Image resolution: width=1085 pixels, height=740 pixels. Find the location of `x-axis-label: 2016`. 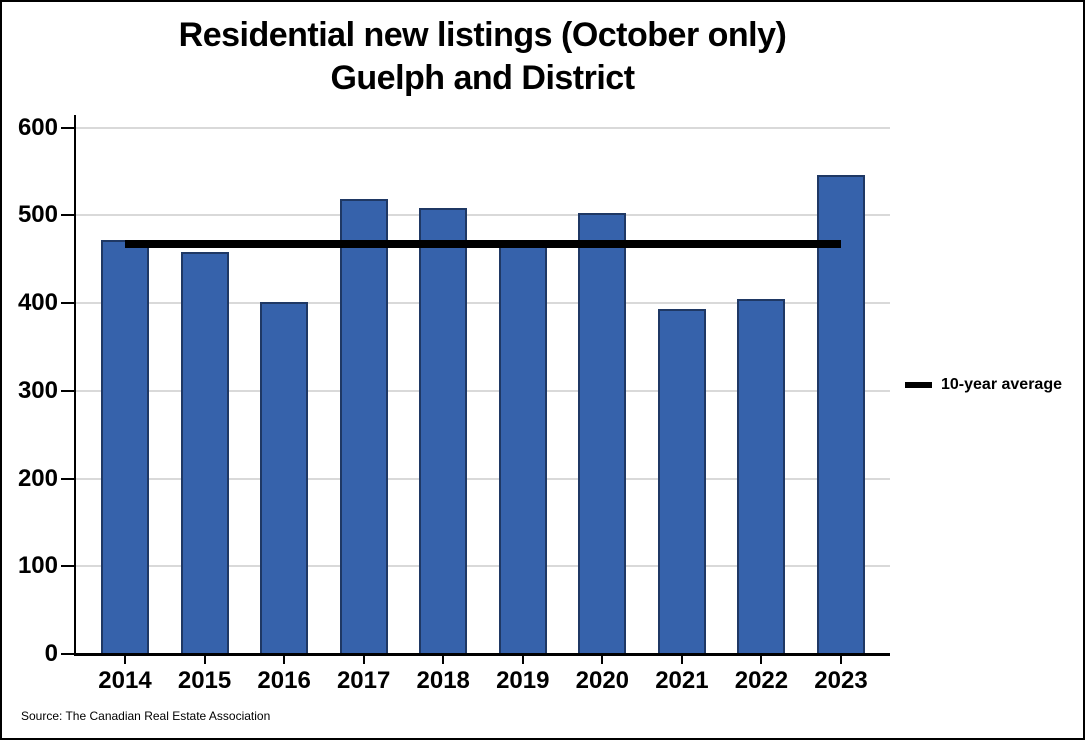

x-axis-label: 2016 is located at coordinates (284, 680).